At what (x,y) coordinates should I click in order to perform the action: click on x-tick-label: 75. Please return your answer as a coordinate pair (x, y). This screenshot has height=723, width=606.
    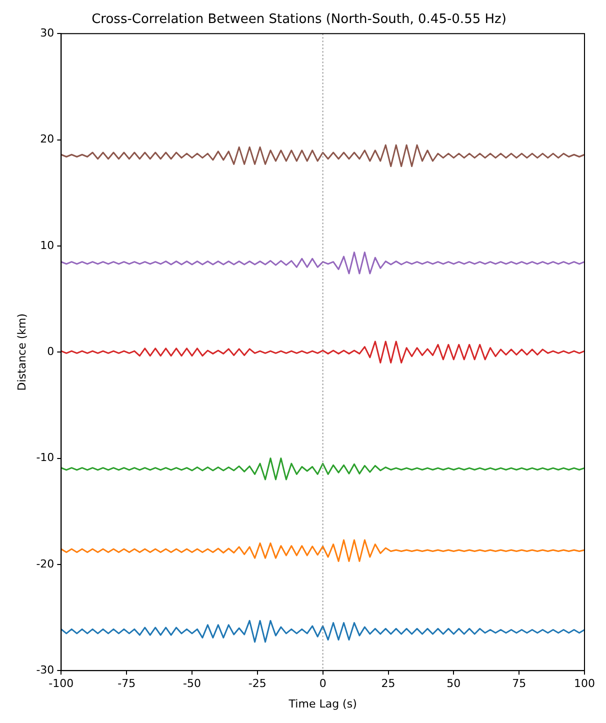
    Looking at the image, I should click on (519, 683).